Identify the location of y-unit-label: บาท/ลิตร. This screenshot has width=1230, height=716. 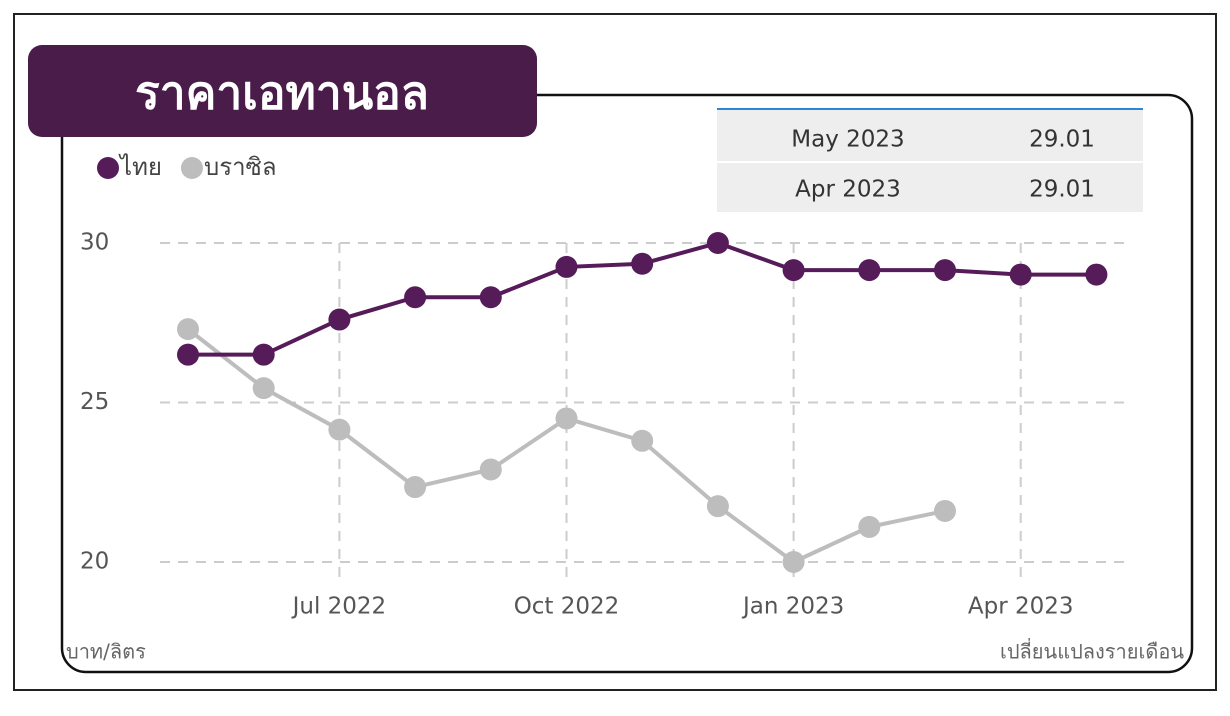
(106, 652).